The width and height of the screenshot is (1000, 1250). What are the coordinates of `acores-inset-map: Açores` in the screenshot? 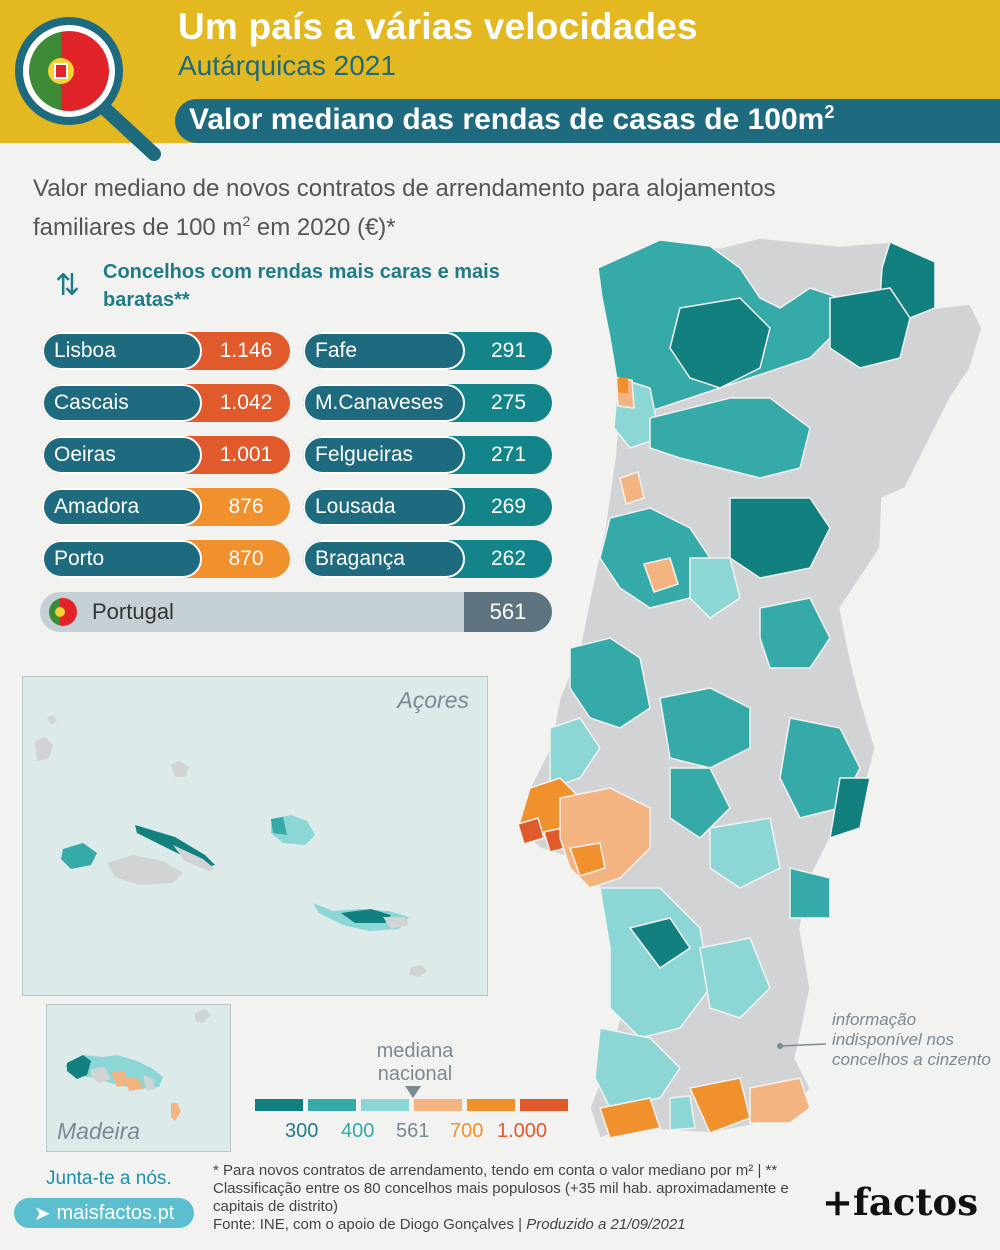 It's located at (255, 836).